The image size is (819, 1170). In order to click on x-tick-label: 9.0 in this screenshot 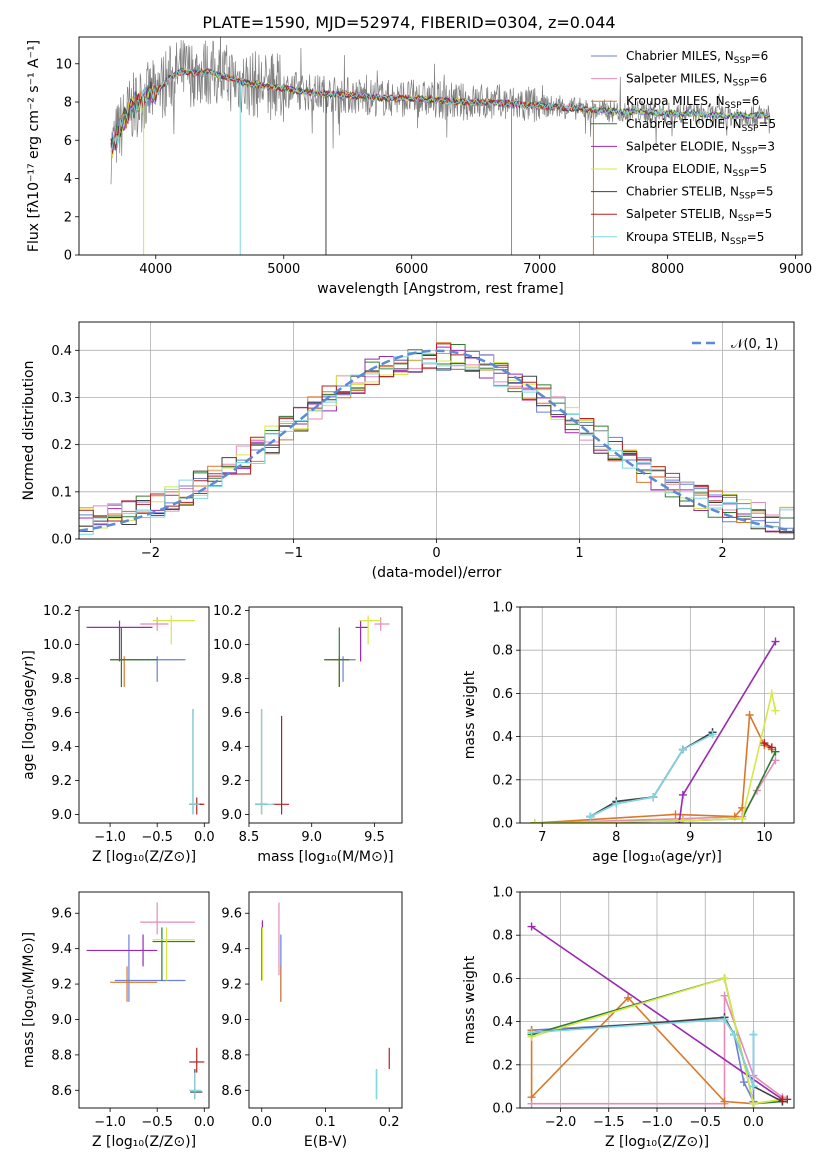, I will do `click(311, 837)`.